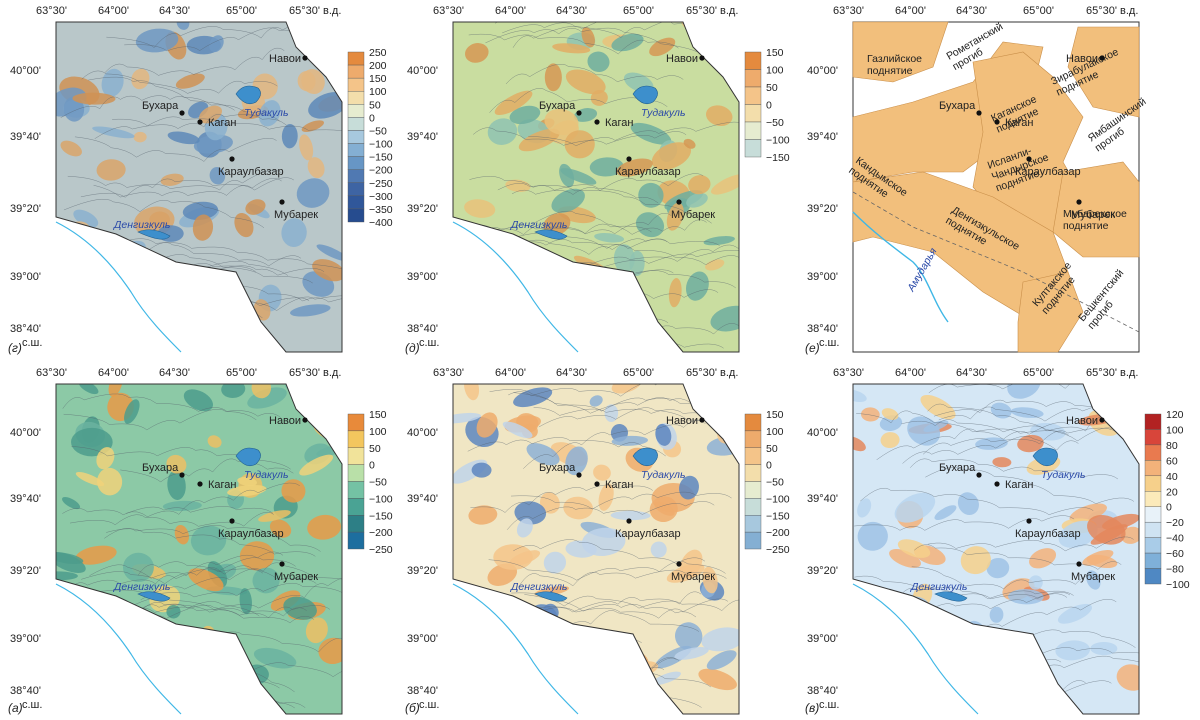 This screenshot has width=1200, height=720. Describe the element at coordinates (381, 550) in the screenshot. I see `colorbar-label: −250` at that location.